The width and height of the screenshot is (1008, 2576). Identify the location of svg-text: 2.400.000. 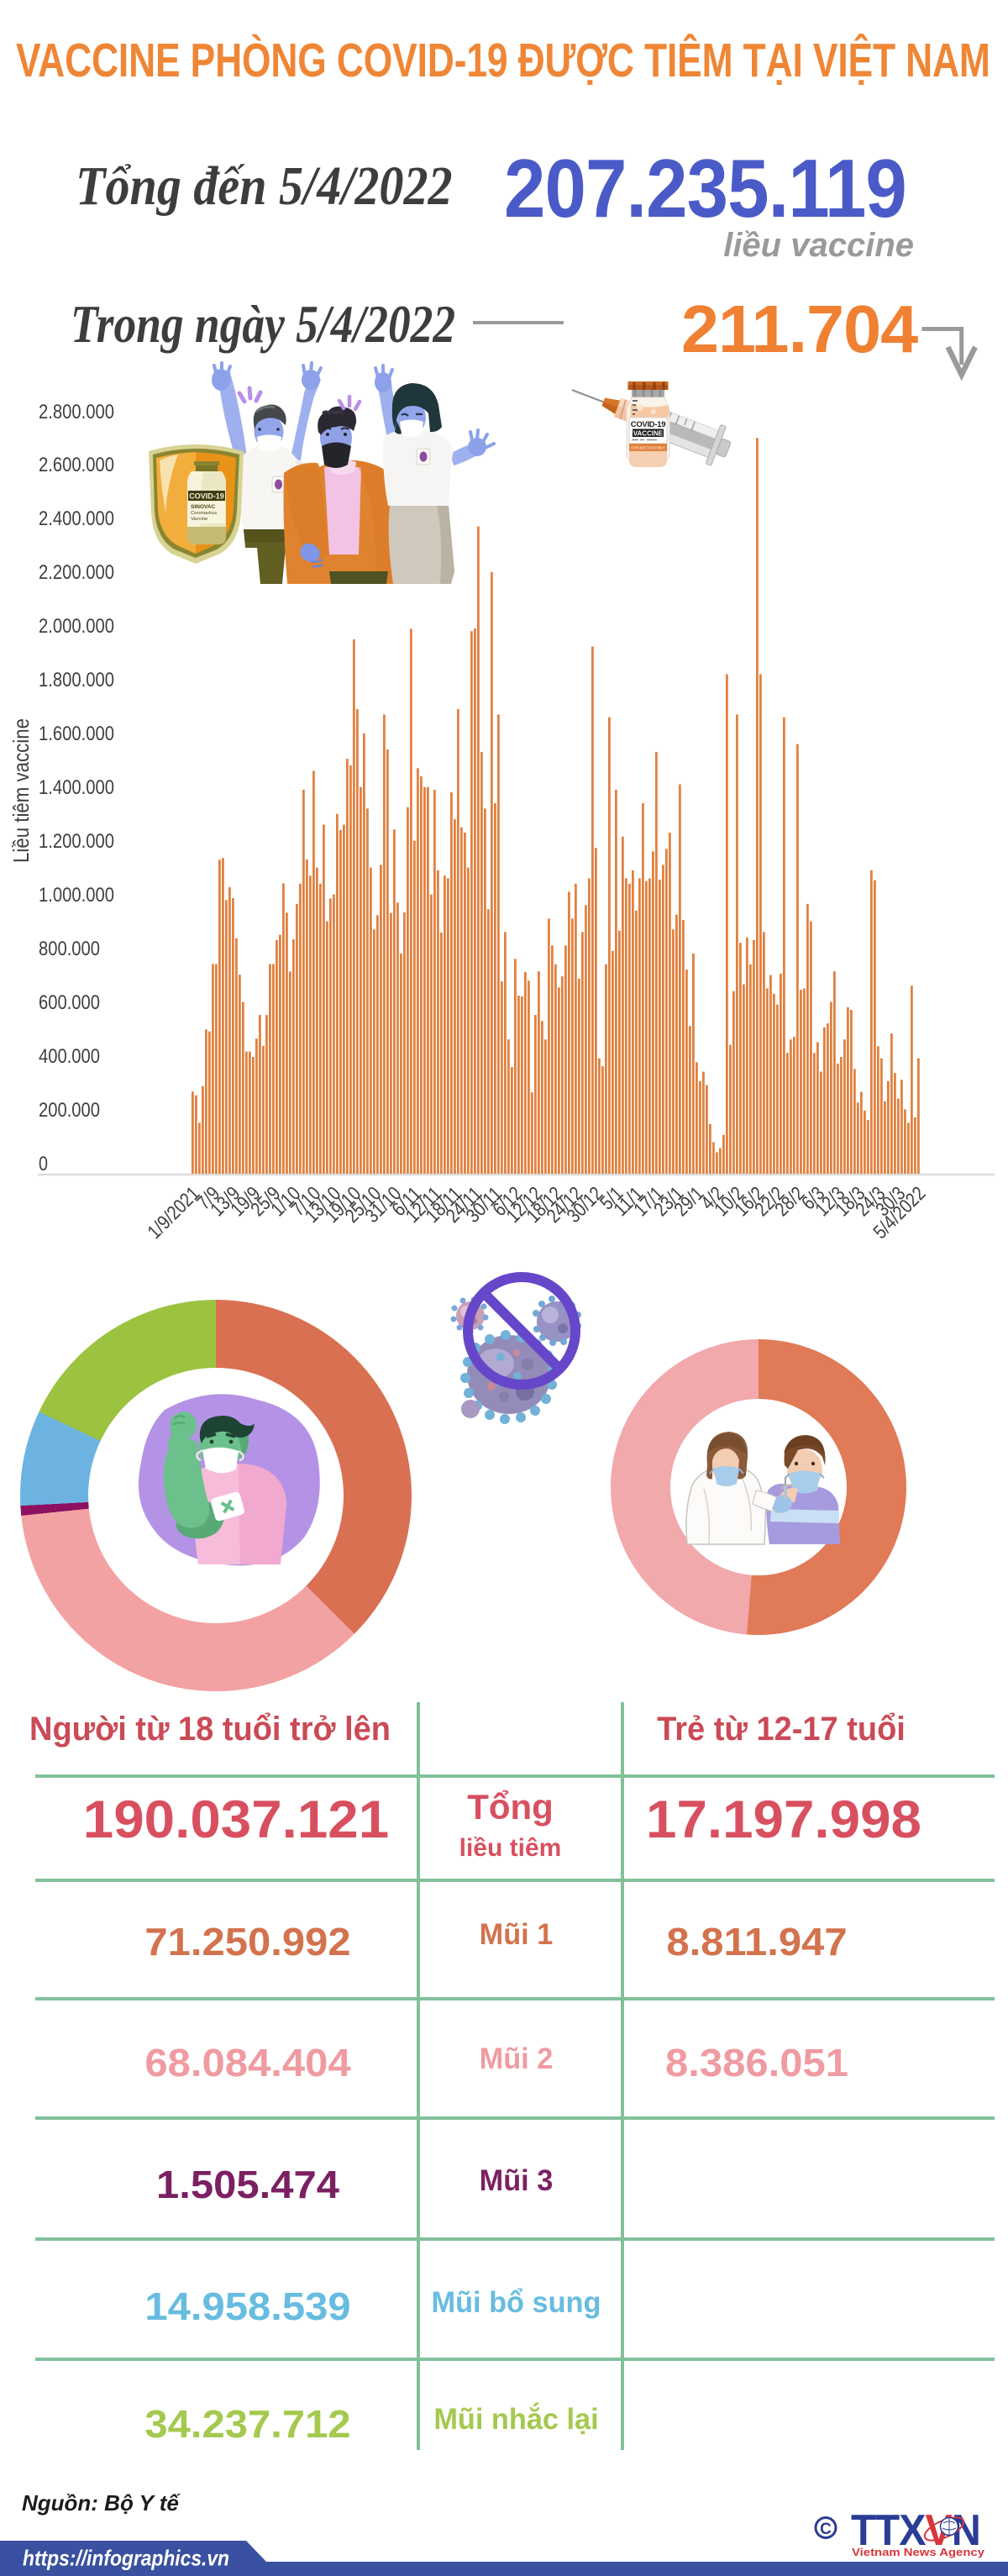
(76, 518).